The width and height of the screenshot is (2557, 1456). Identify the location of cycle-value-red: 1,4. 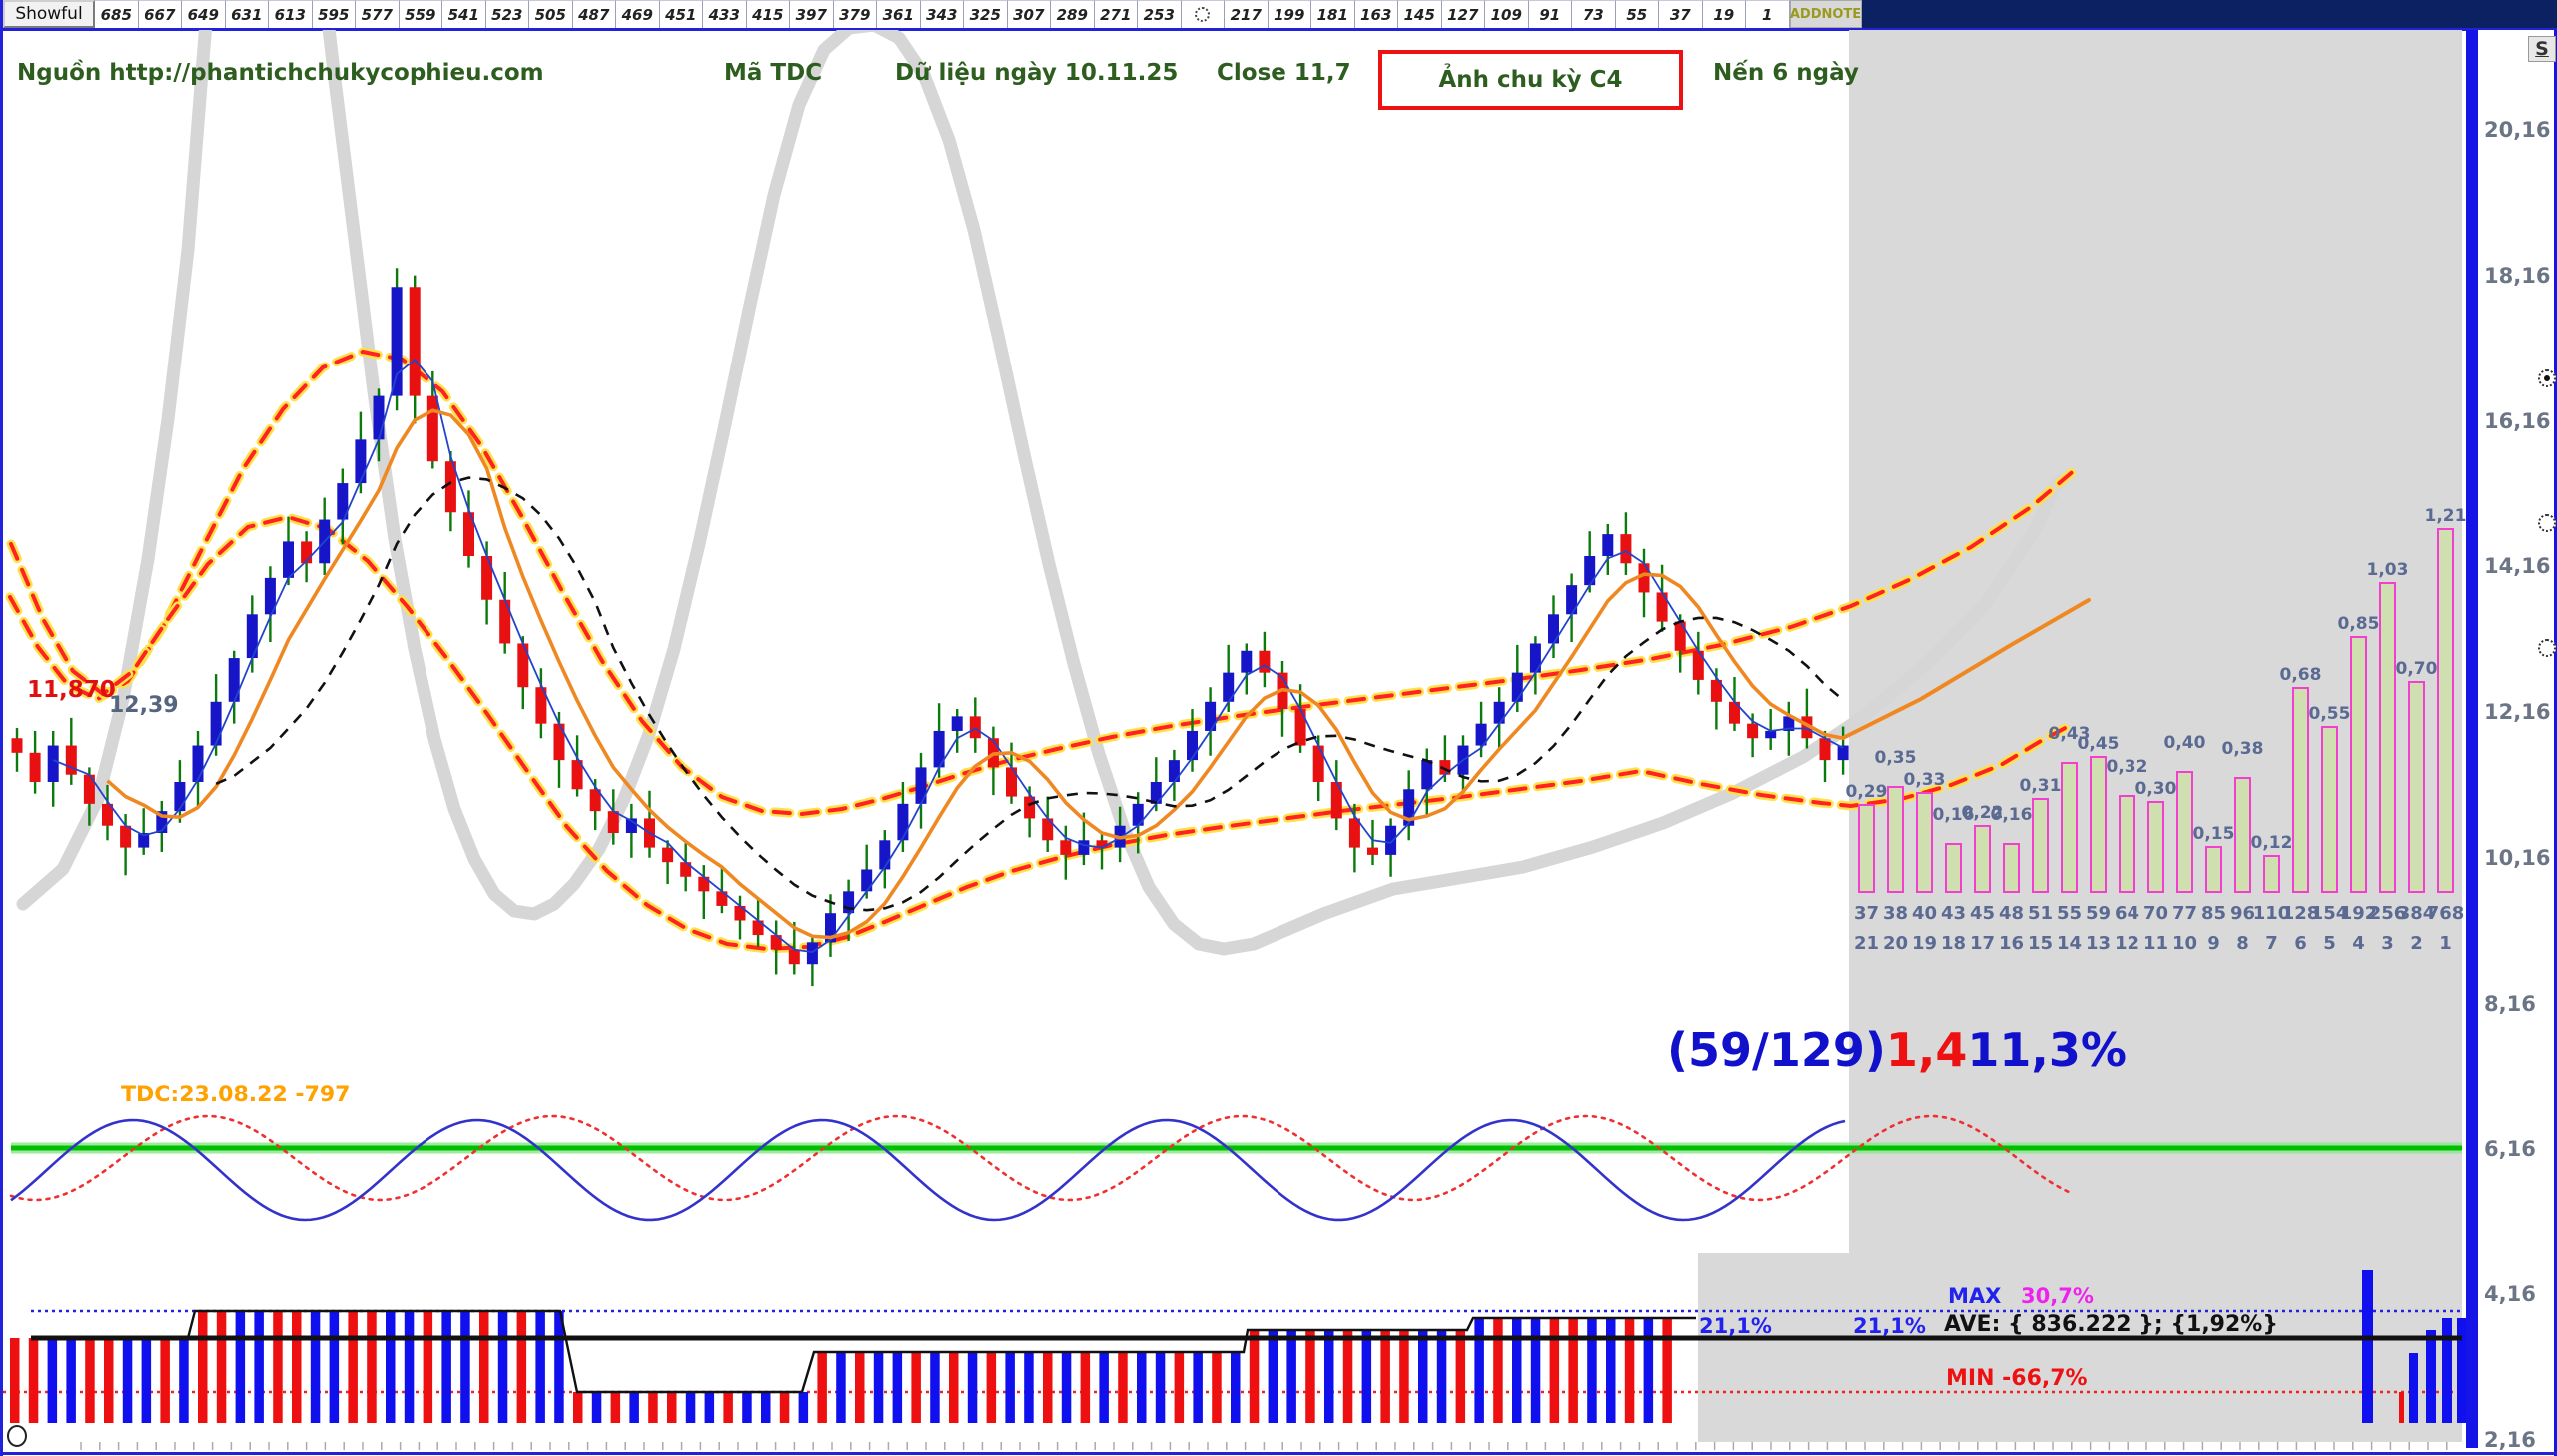
(1926, 1050).